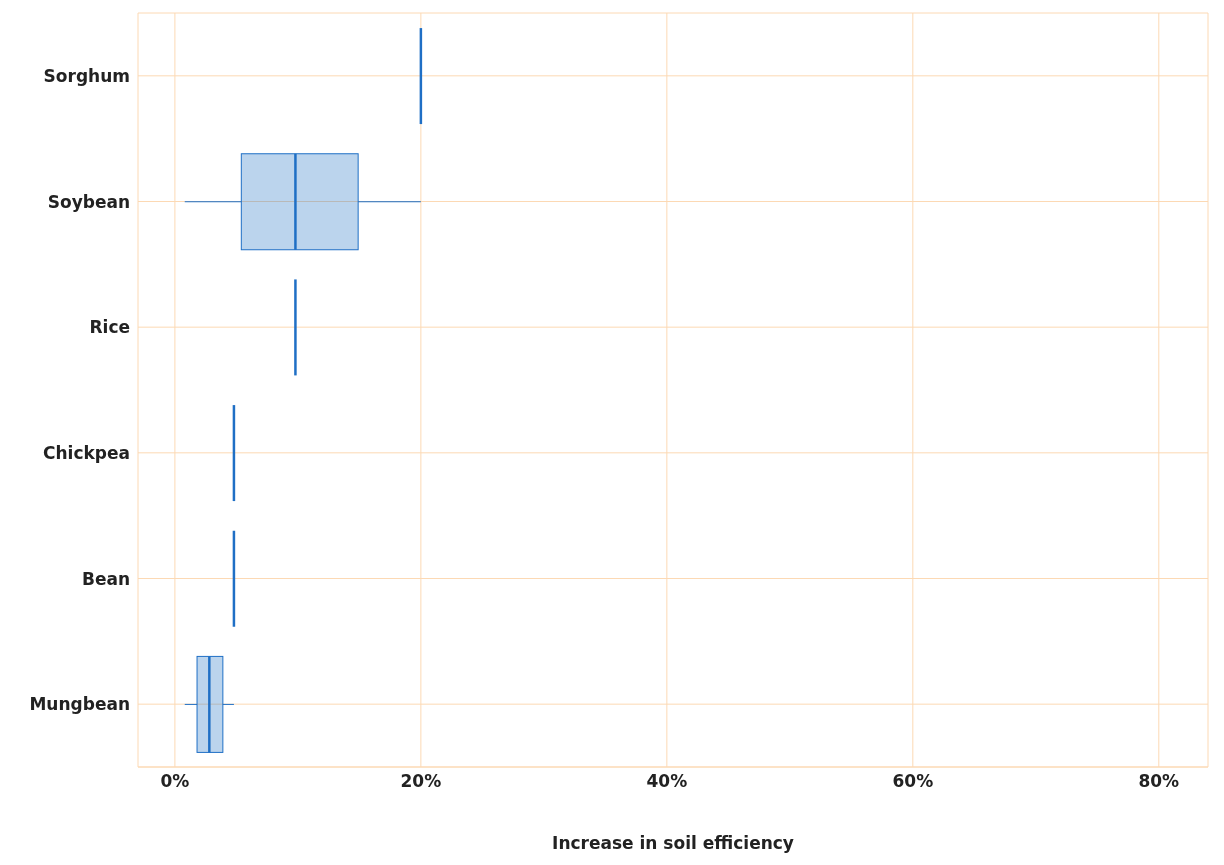  What do you see at coordinates (421, 781) in the screenshot?
I see `x-tick-label: 20%` at bounding box center [421, 781].